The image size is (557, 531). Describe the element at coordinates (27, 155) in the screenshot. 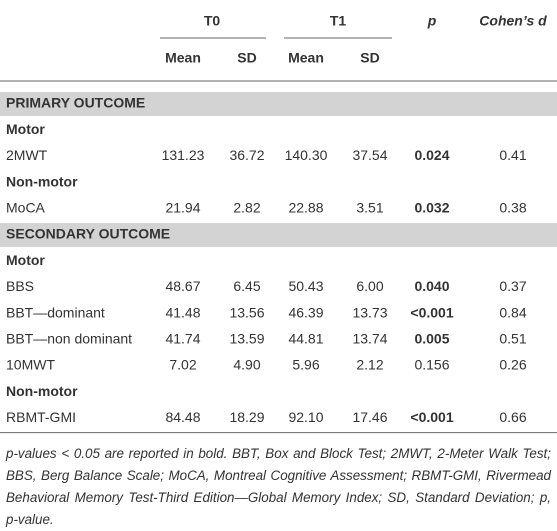

I see `row-label: 2MWT` at that location.